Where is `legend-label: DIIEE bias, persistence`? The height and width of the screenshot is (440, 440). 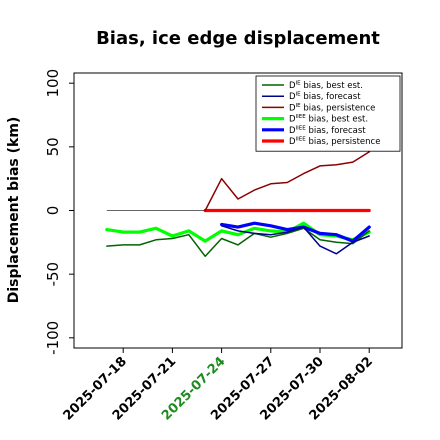 legend-label: DIIEE bias, persistence is located at coordinates (334, 142).